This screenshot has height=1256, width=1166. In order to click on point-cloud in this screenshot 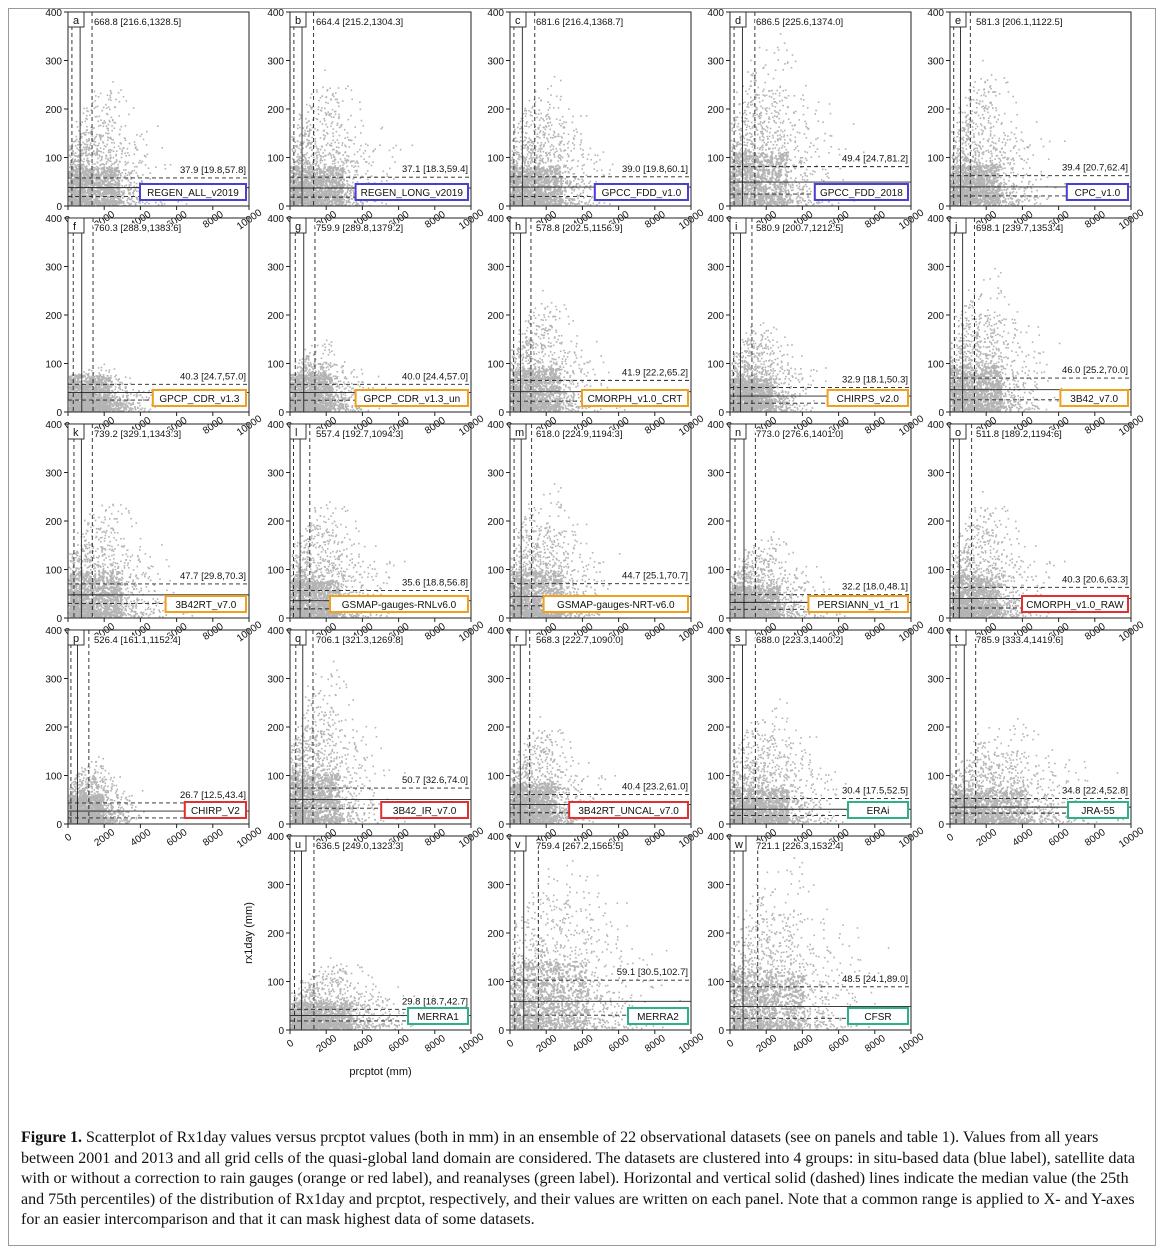, I will do `click(570, 140)`.